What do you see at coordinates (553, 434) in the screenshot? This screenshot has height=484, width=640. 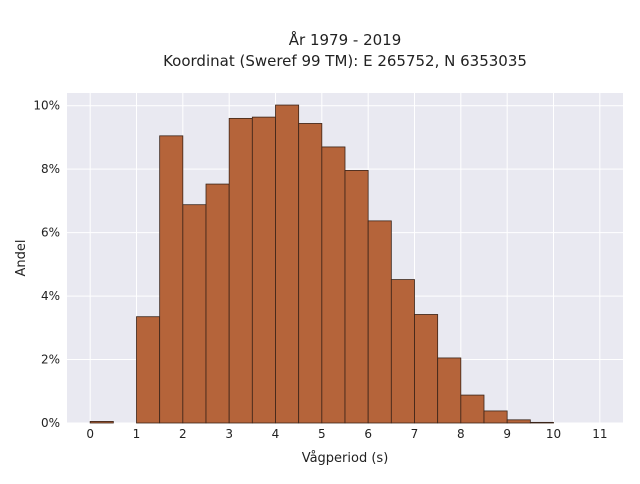 I see `x-tick-label: 10` at bounding box center [553, 434].